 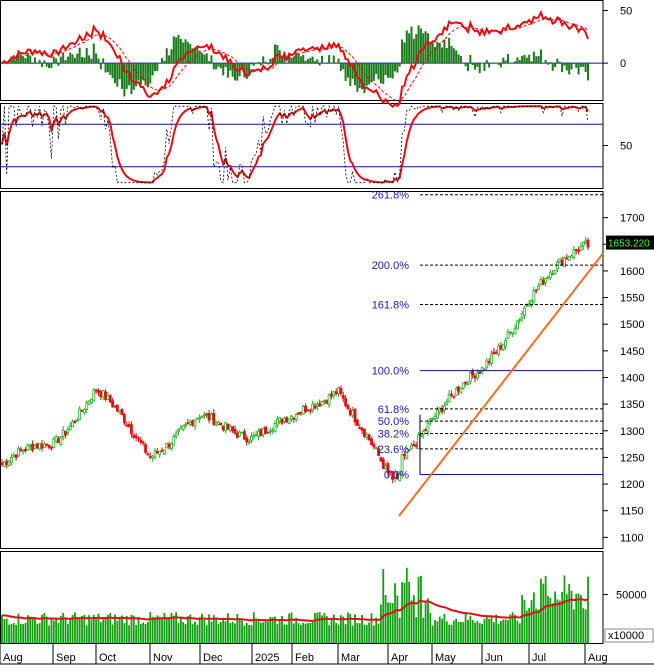 What do you see at coordinates (539, 658) in the screenshot?
I see `x-tick-label: Jul` at bounding box center [539, 658].